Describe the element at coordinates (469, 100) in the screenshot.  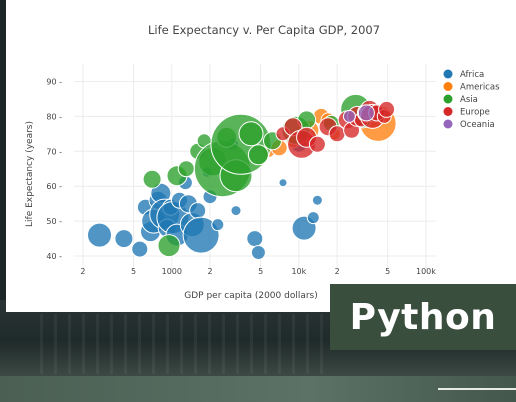
I see `legend-label-asia: Asia` at that location.